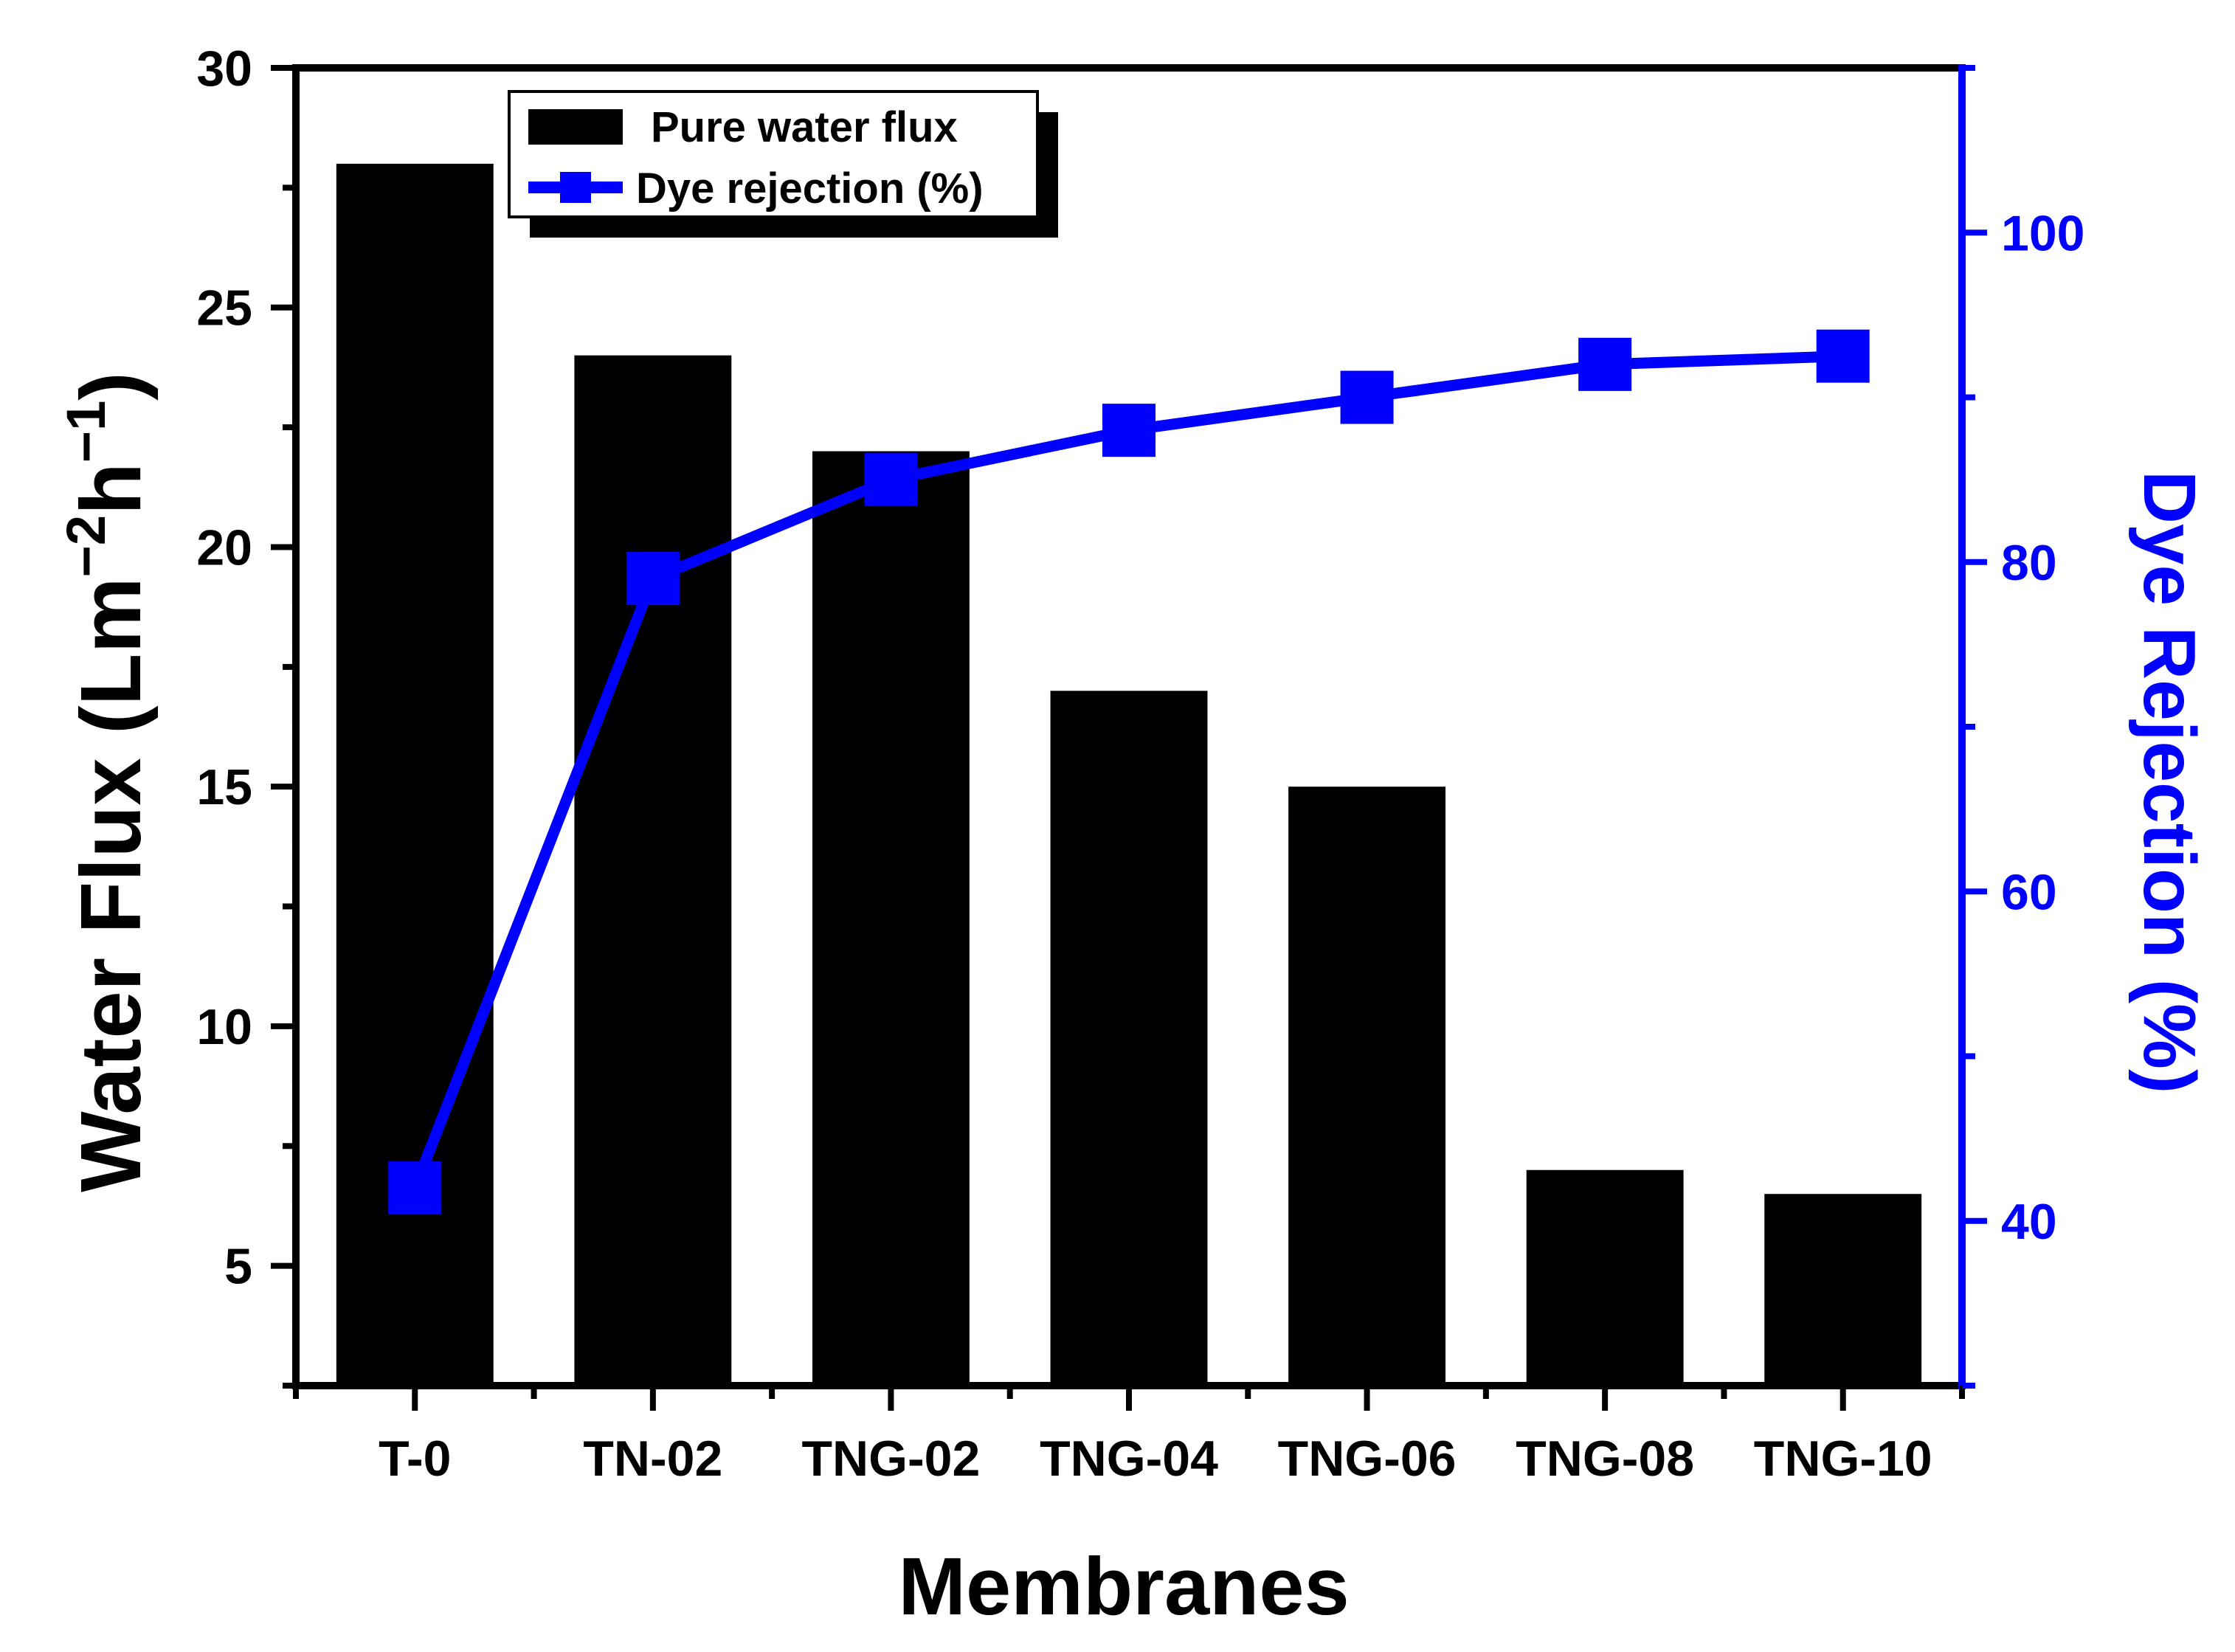 The image size is (2235, 1652). Describe the element at coordinates (224, 1027) in the screenshot. I see `y-tick-label: 10` at that location.